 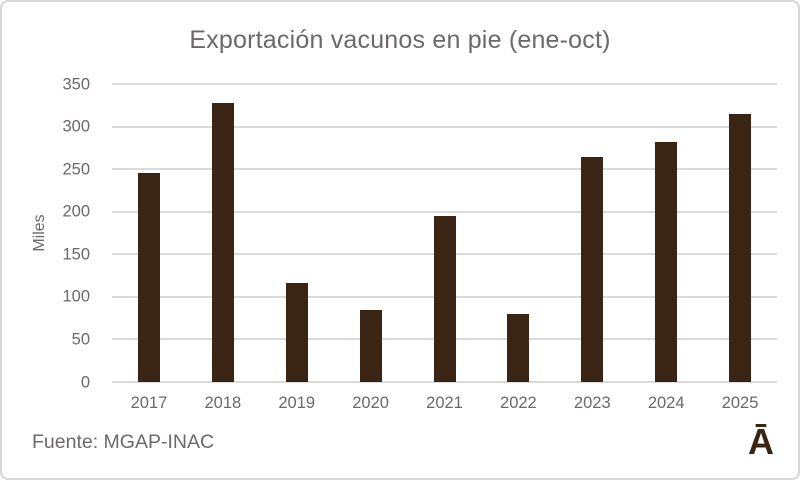 I want to click on y-tick-label: 100, so click(x=76, y=296).